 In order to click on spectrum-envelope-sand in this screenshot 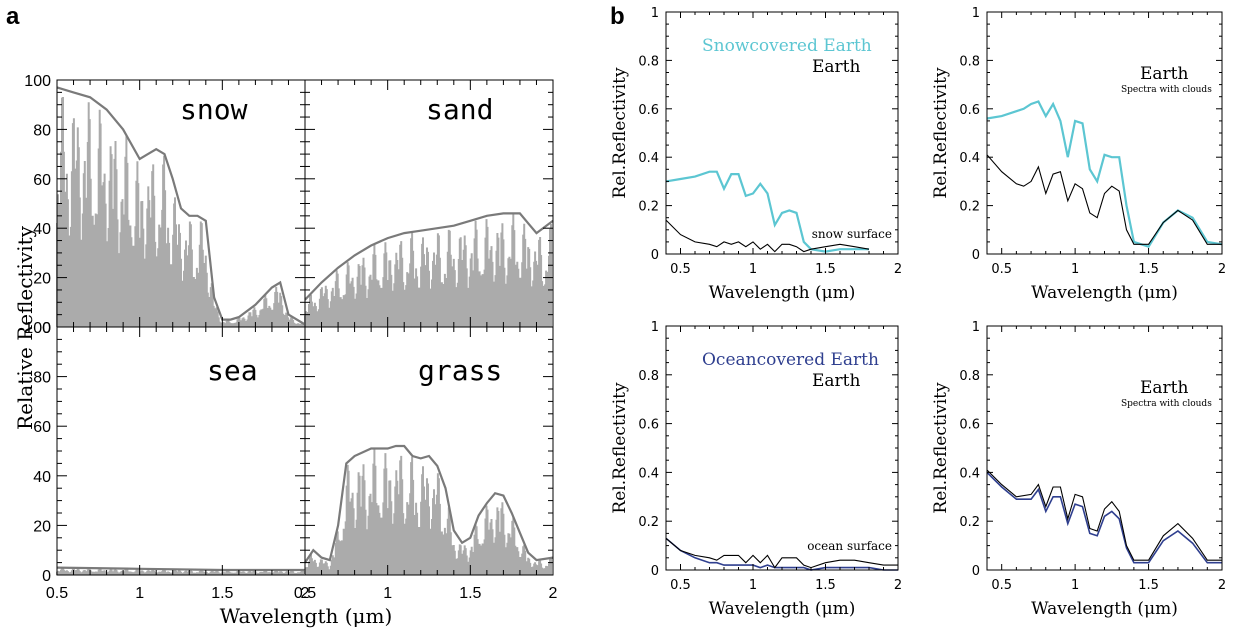, I will do `click(429, 256)`.